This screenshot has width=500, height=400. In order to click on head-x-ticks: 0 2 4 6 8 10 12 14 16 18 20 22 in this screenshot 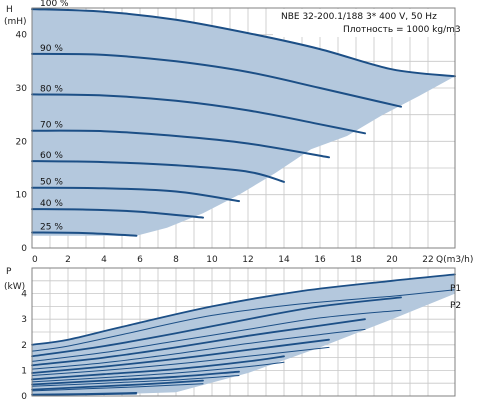, I will do `click(233, 260)`.